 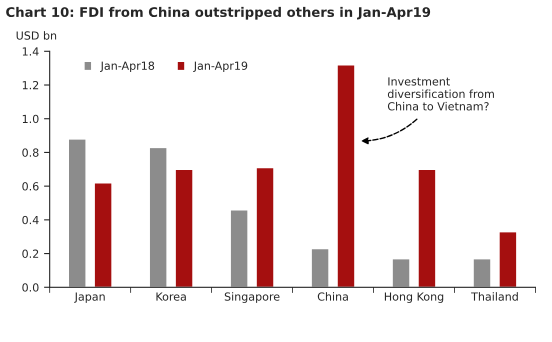 I want to click on x-tick-label: Korea, so click(x=171, y=296).